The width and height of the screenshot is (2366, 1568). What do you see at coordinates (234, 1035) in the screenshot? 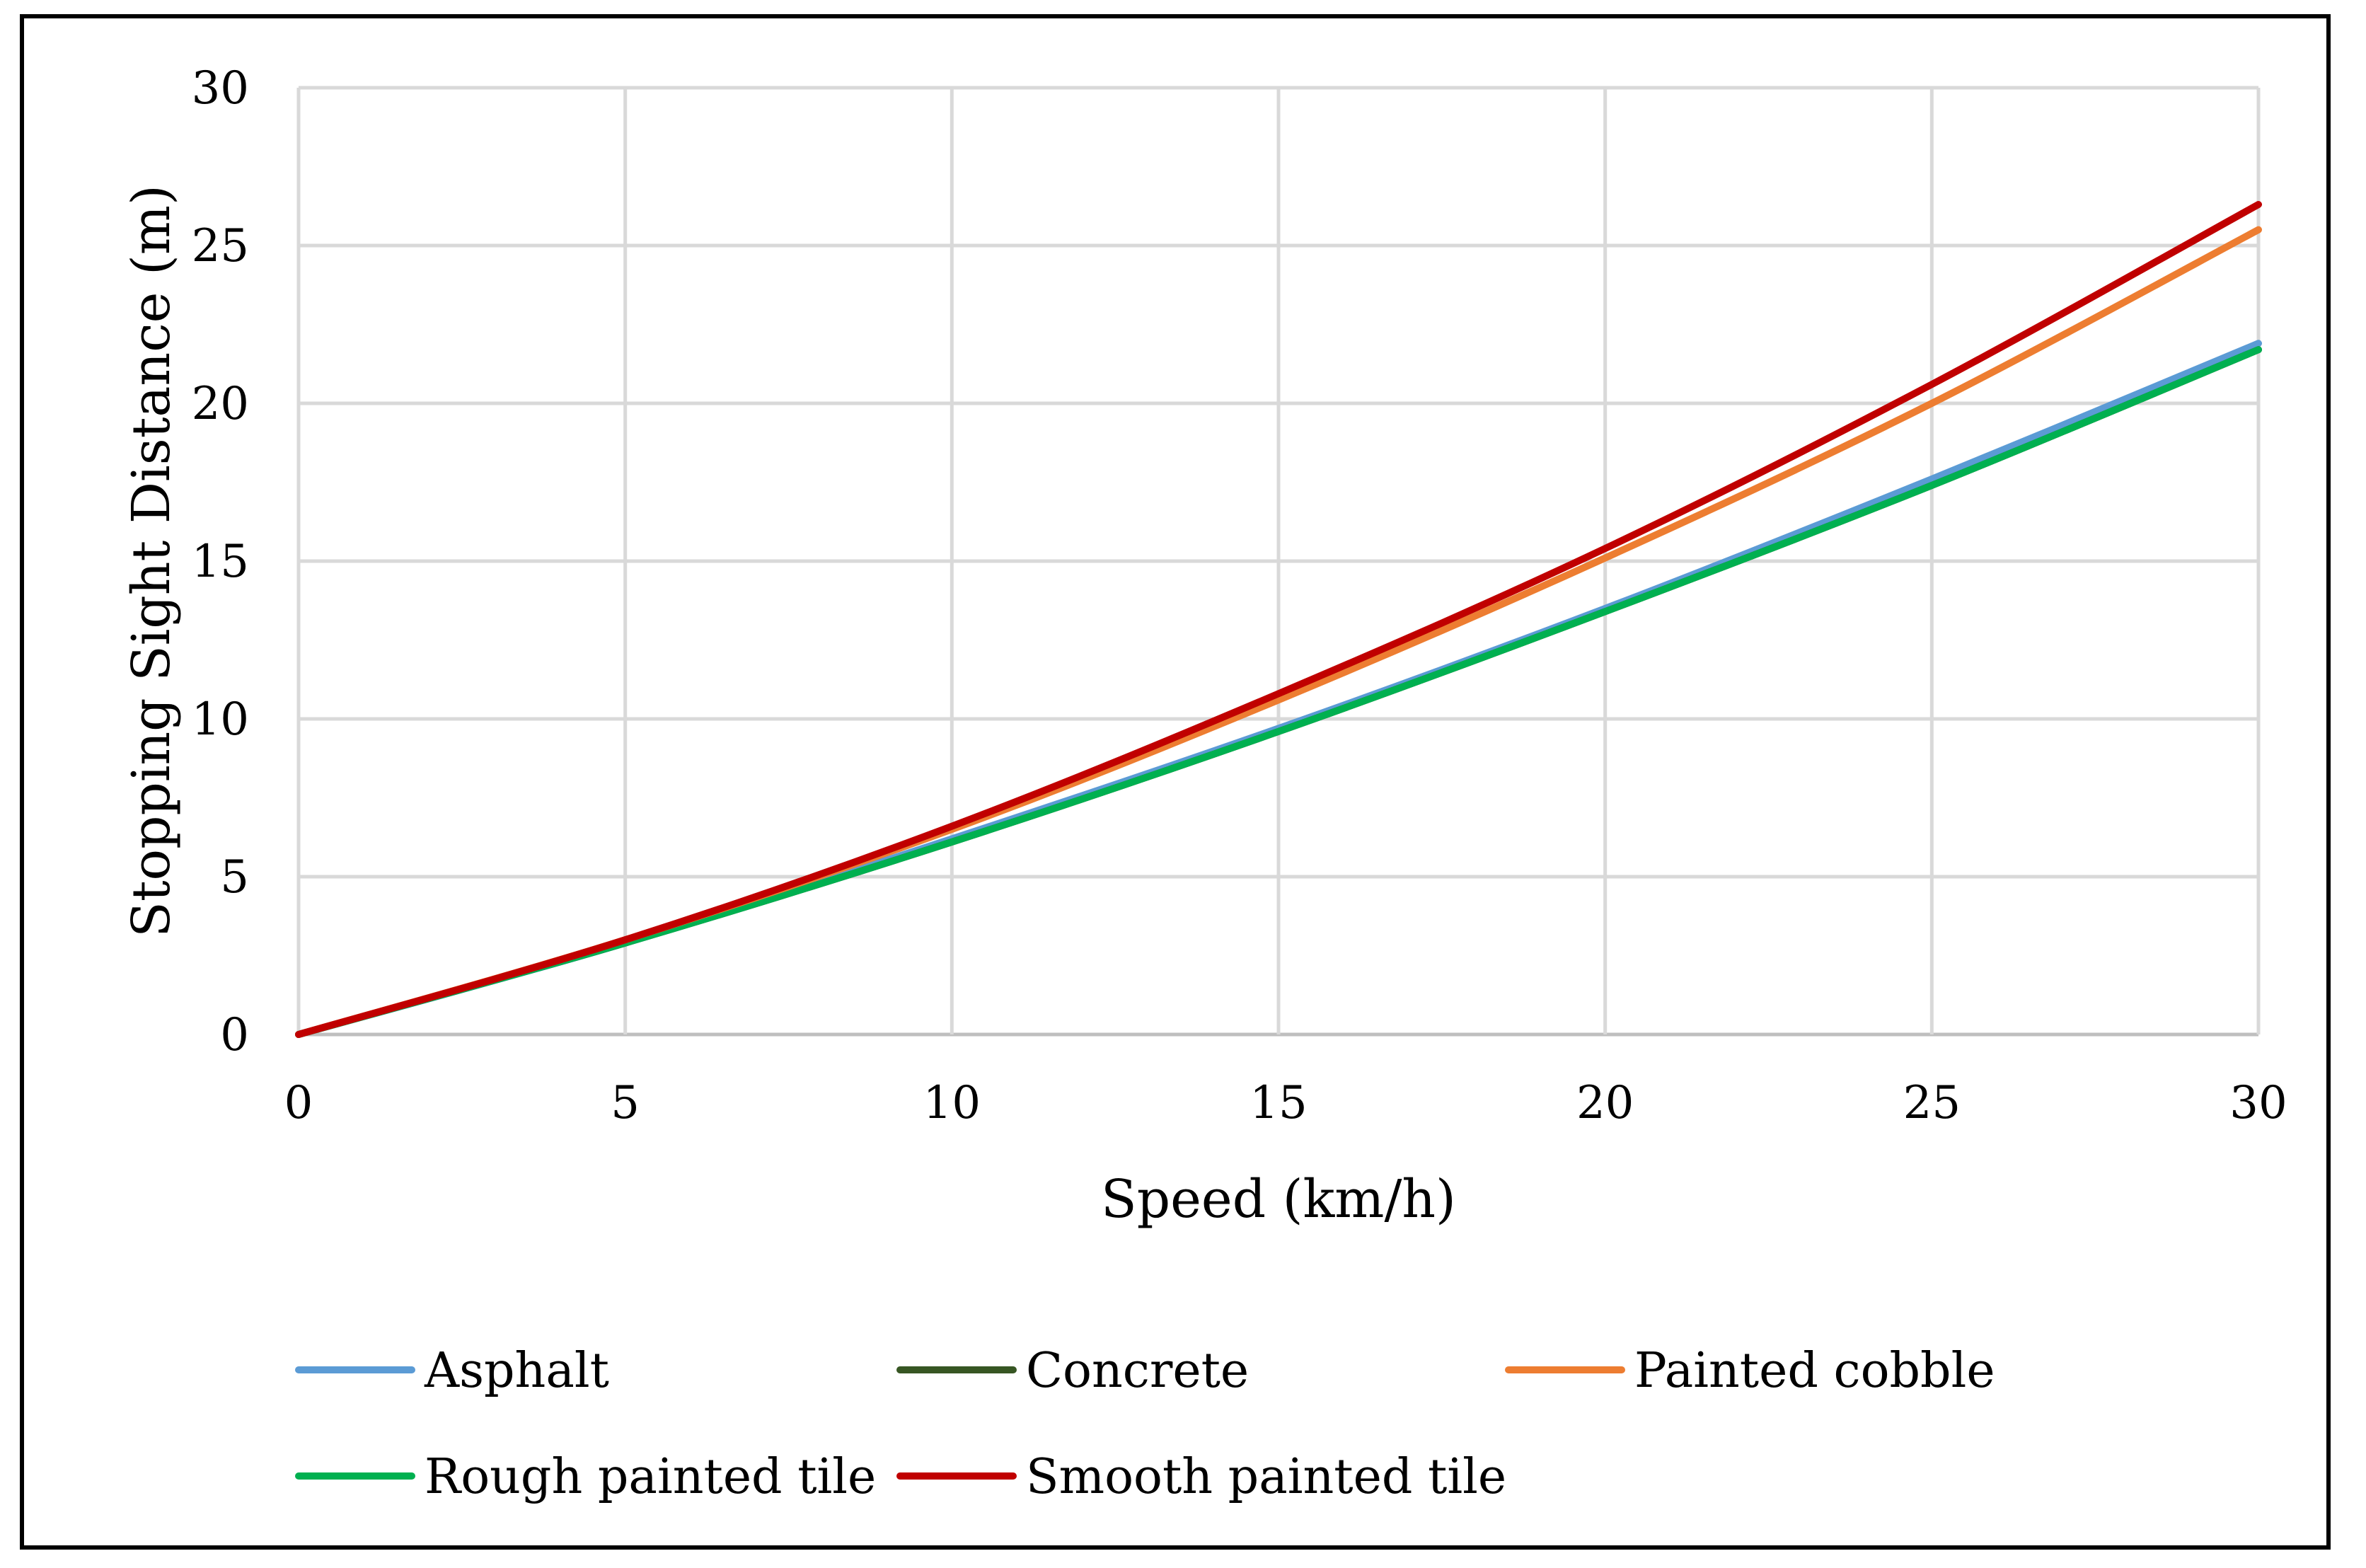
I see `y-tick-label: 0` at bounding box center [234, 1035].